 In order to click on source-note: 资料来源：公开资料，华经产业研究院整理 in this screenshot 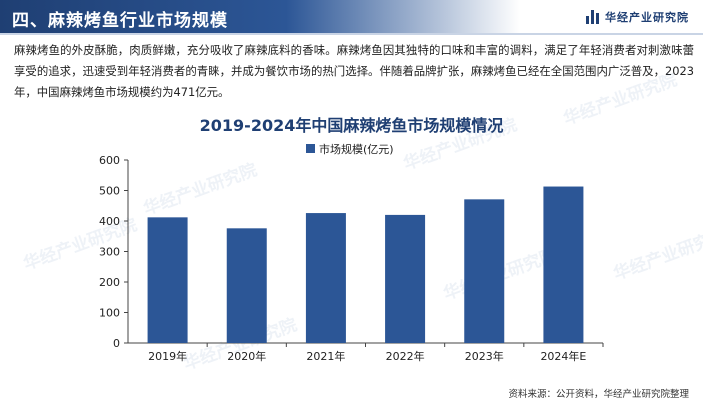, I will do `click(598, 394)`.